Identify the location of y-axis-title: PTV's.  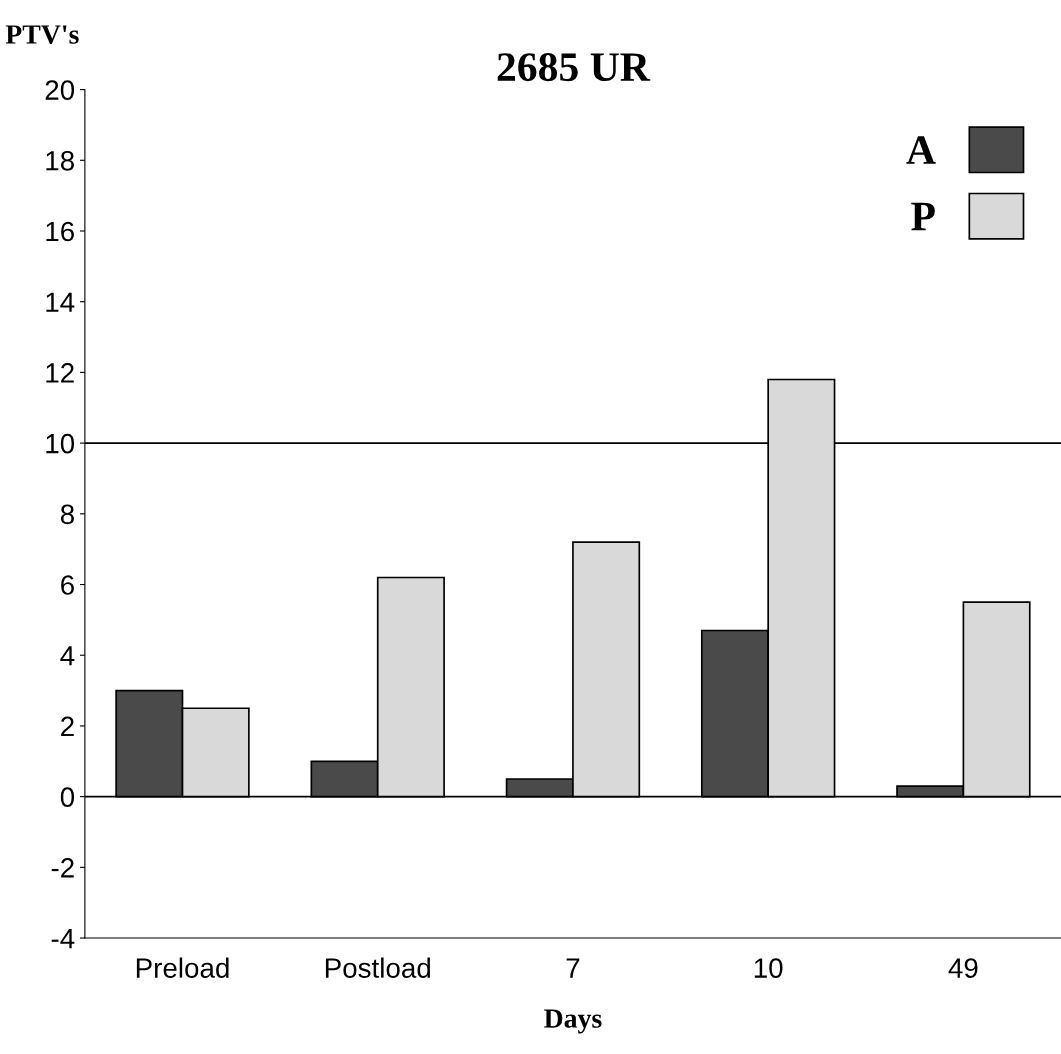
(42, 34).